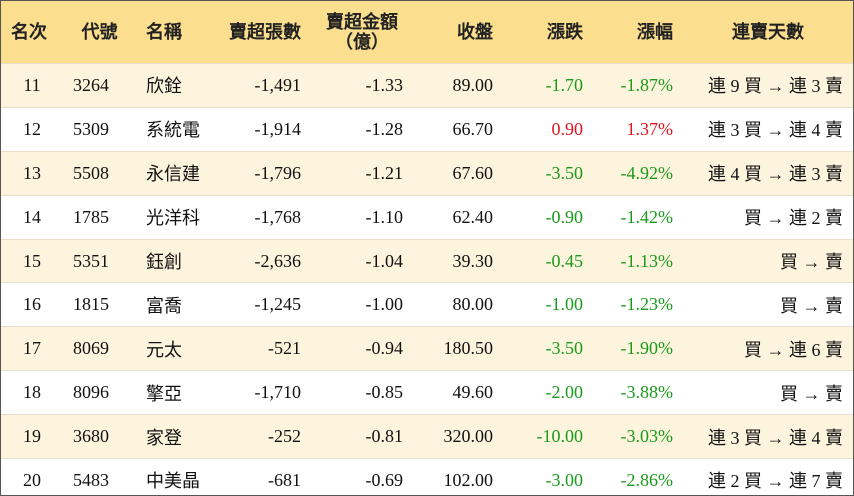 This screenshot has width=854, height=496. What do you see at coordinates (263, 348) in the screenshot?
I see `table-cell: -521` at bounding box center [263, 348].